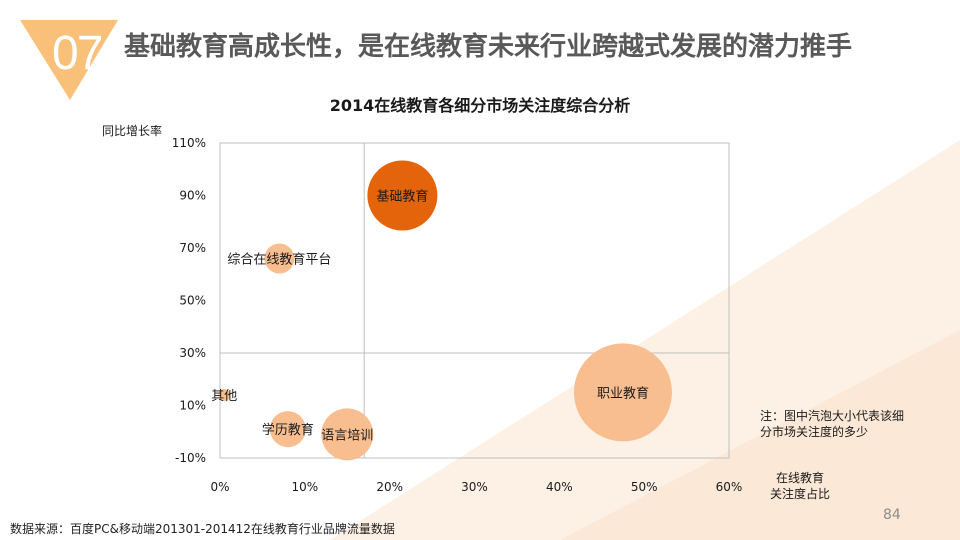  Describe the element at coordinates (190, 458) in the screenshot. I see `y-tick-label: -10%` at that location.